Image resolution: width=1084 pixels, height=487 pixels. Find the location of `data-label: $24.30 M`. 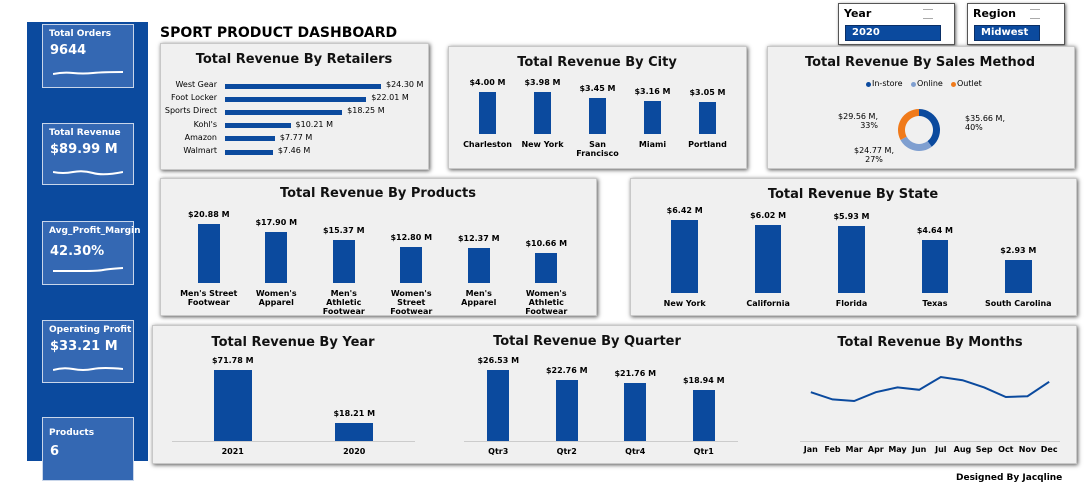

data-label: $24.30 M is located at coordinates (405, 84).